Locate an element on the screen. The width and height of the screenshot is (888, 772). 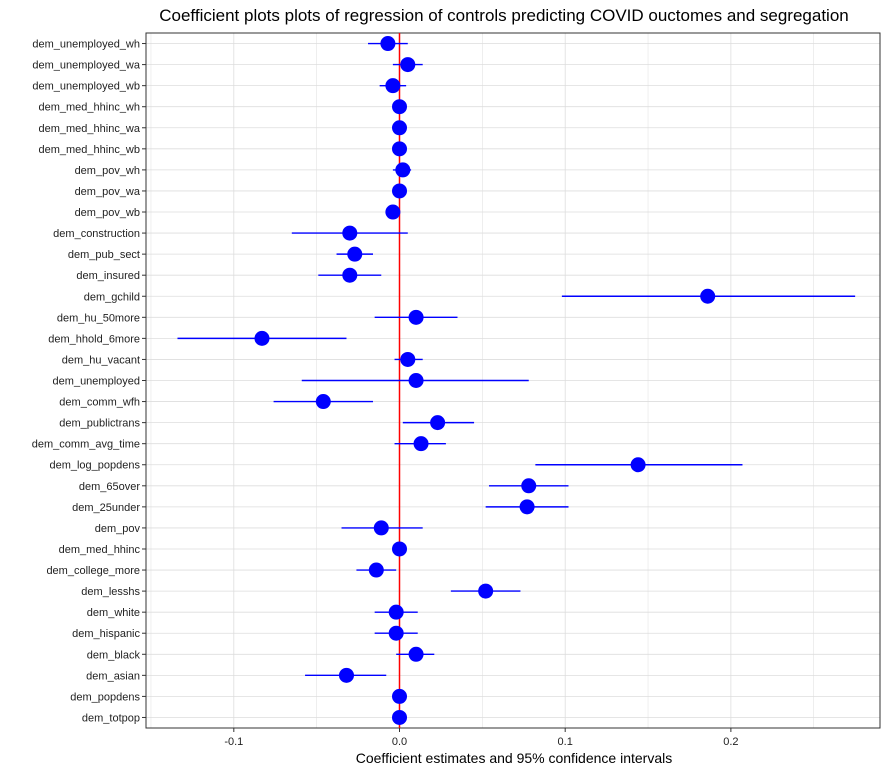
y-tick-label: dem_publictrans is located at coordinates (99, 424).